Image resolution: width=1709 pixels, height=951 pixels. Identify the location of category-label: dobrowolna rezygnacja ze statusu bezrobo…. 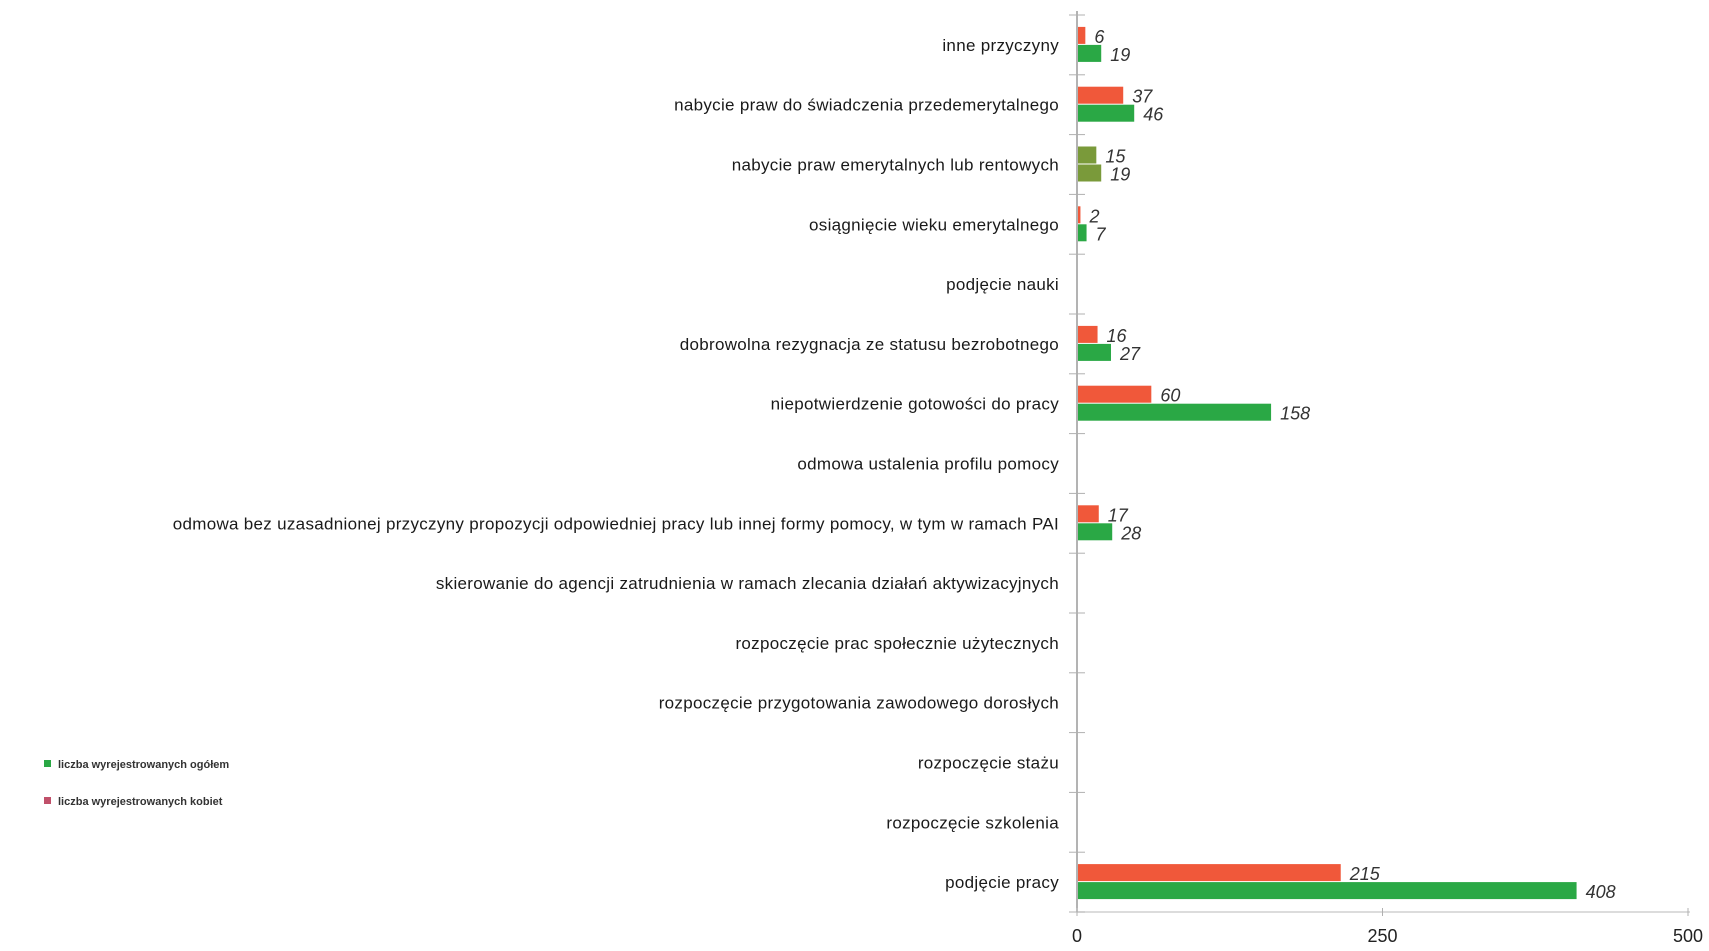
(869, 344).